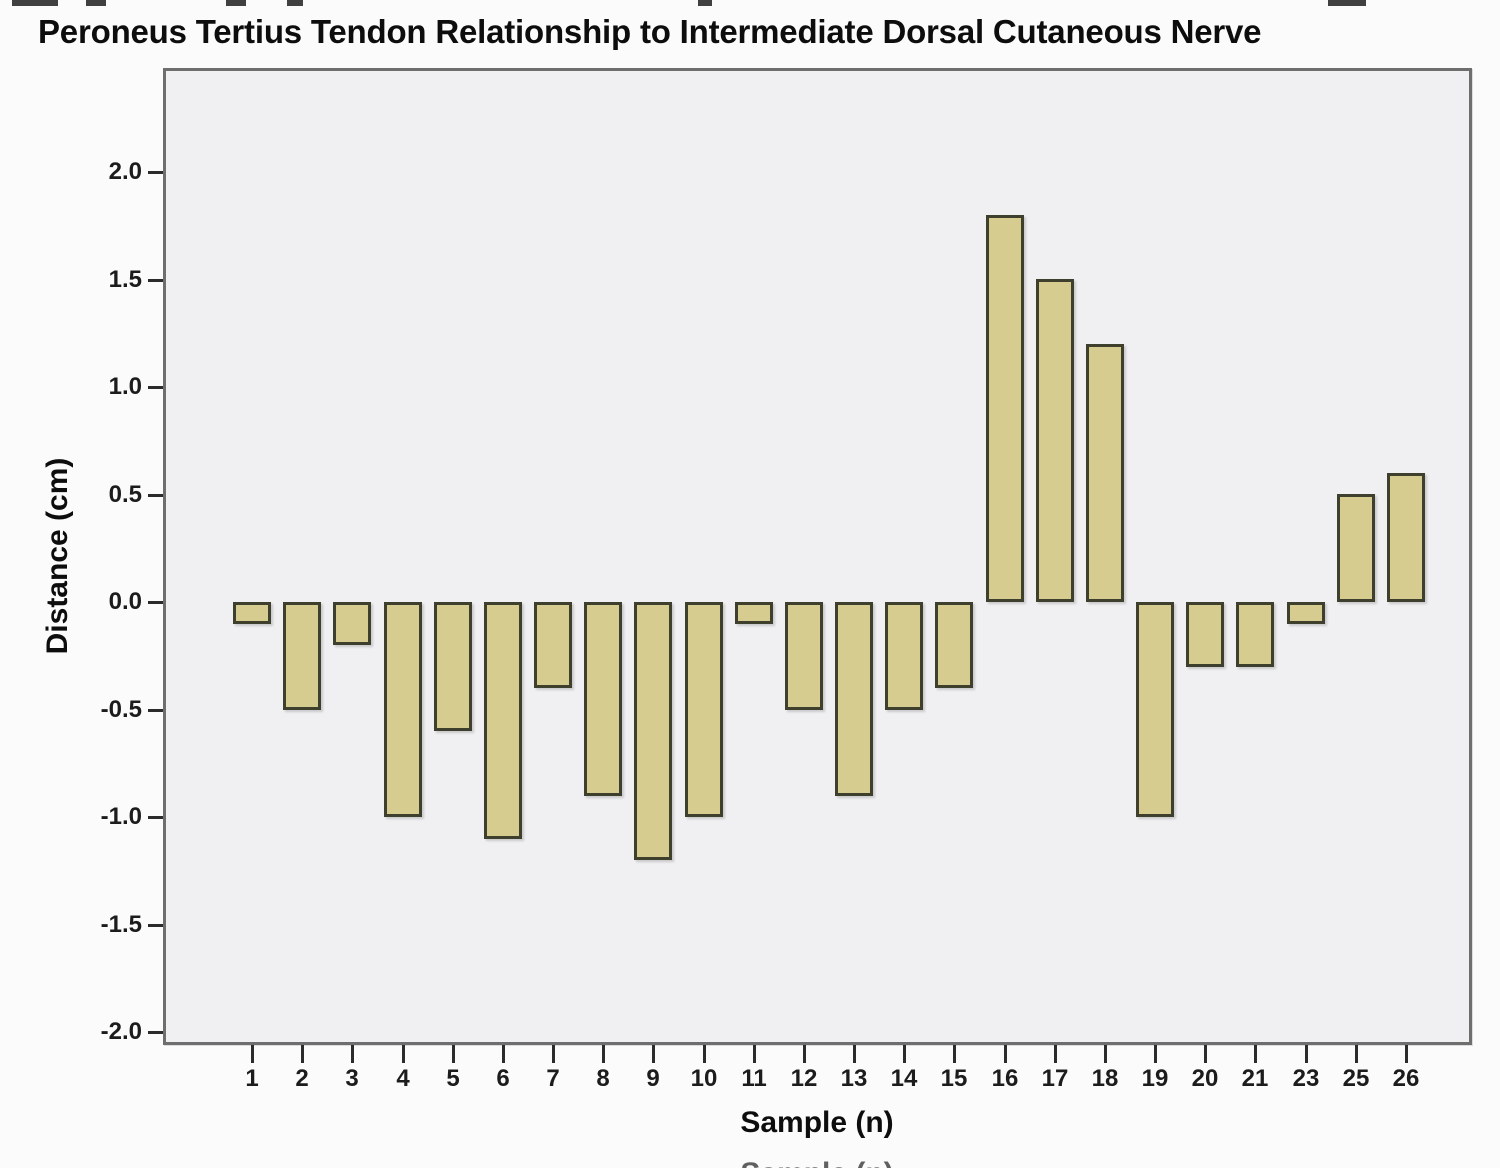  What do you see at coordinates (125, 171) in the screenshot?
I see `y-tick-label: 2.0` at bounding box center [125, 171].